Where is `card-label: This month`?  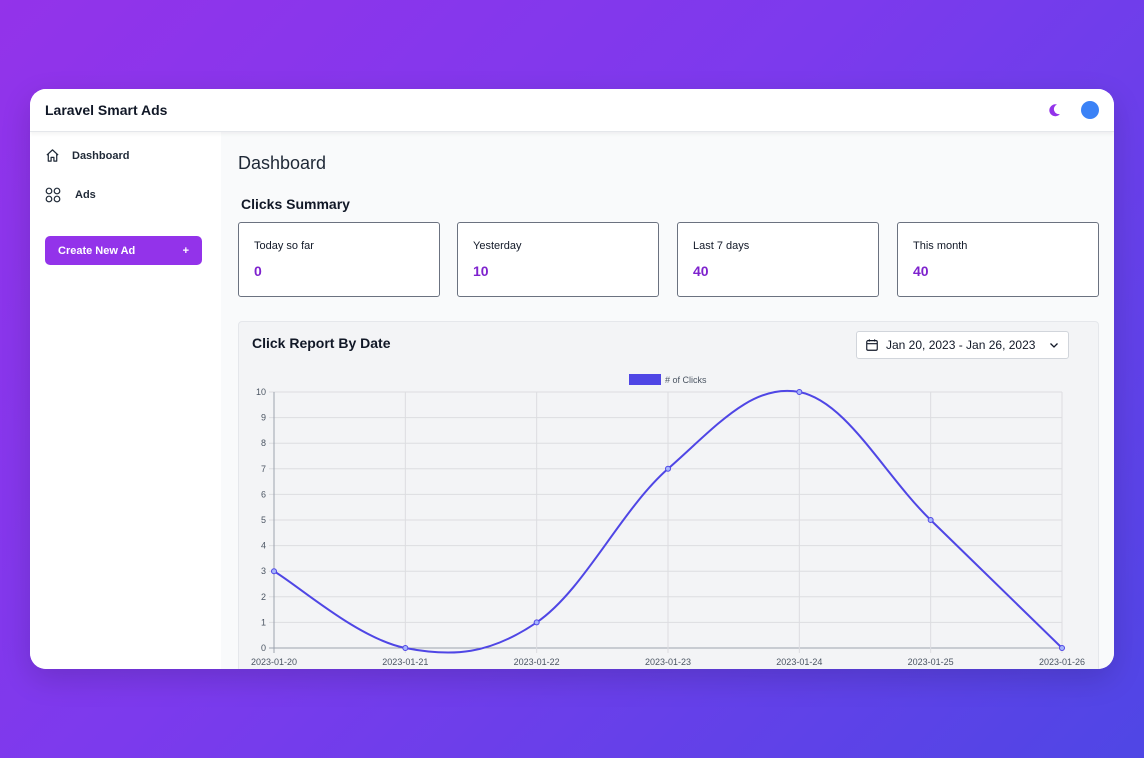
card-label: This month is located at coordinates (940, 246).